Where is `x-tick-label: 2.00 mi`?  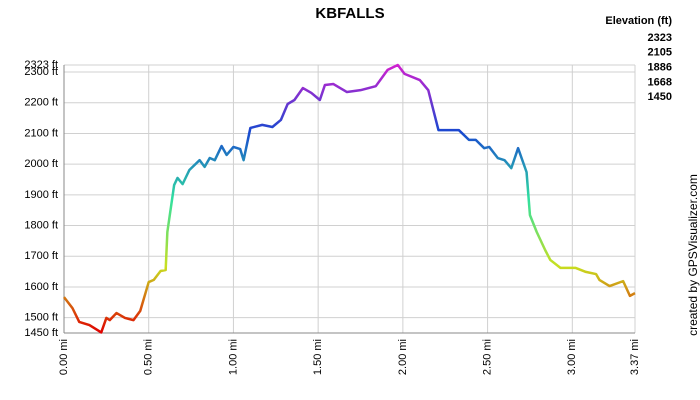
x-tick-label: 2.00 mi is located at coordinates (403, 357).